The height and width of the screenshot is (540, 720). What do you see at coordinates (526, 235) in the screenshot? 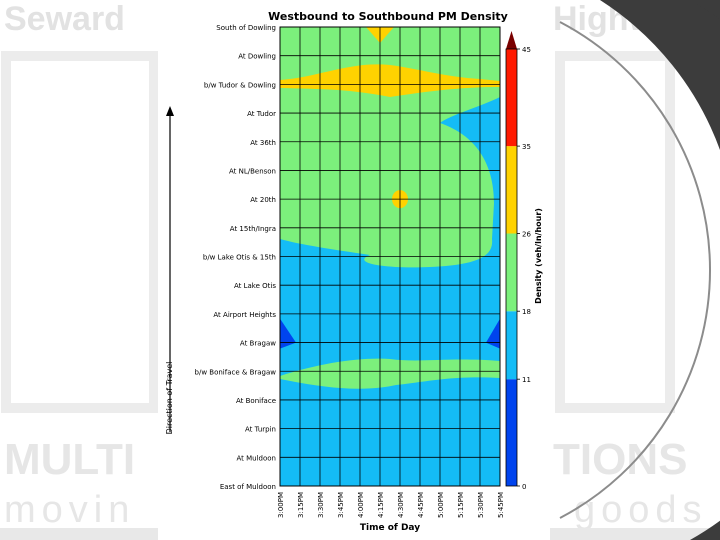
I see `colorbar-tick-label: 26` at bounding box center [526, 235].